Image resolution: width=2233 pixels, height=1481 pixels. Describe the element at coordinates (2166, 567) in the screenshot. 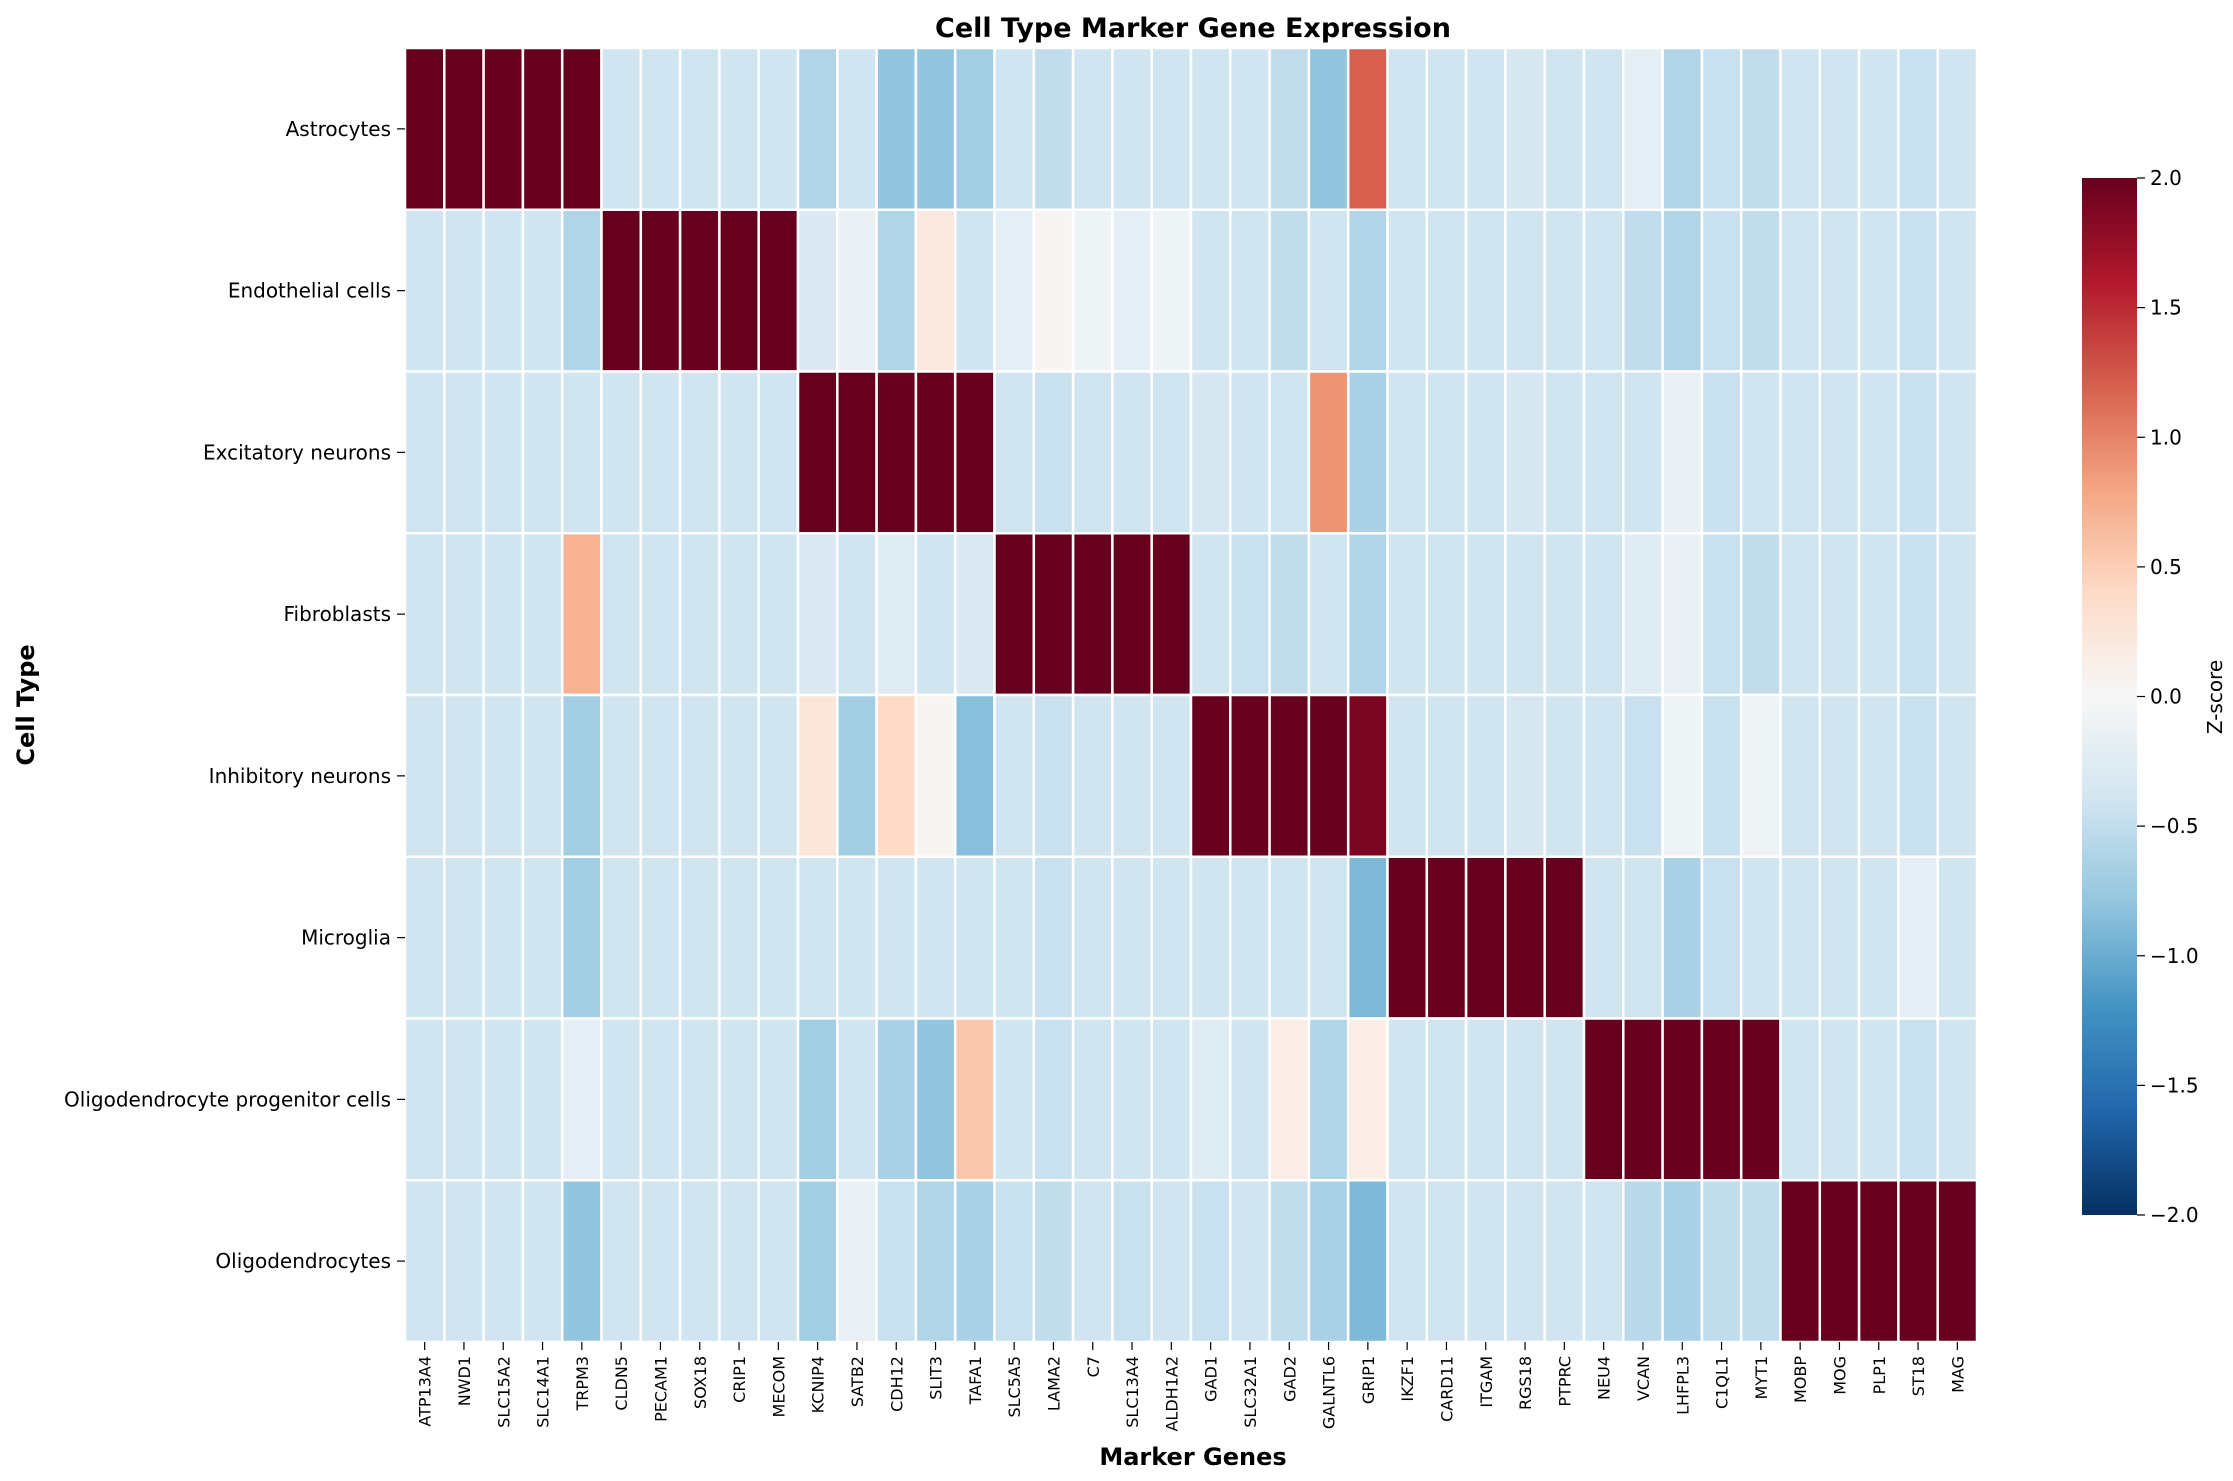

I see `colorbar-tick-label: 0.5` at that location.